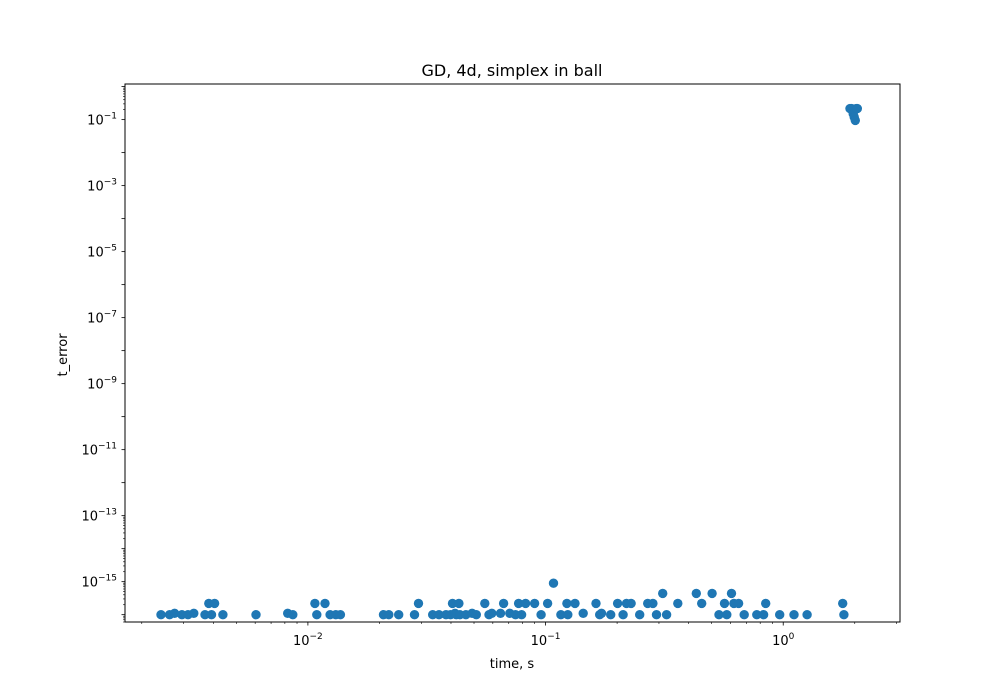  What do you see at coordinates (102, 318) in the screenshot?
I see `y-tick-label: 10⁻⁷` at bounding box center [102, 318].